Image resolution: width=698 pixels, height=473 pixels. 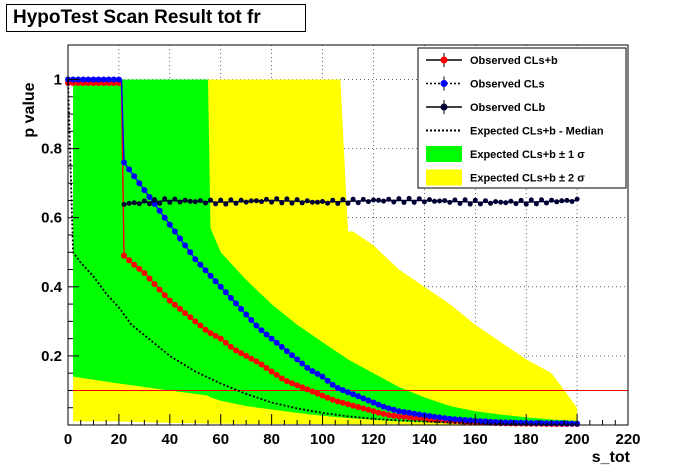 I want to click on legend-marker, so click(x=444, y=107).